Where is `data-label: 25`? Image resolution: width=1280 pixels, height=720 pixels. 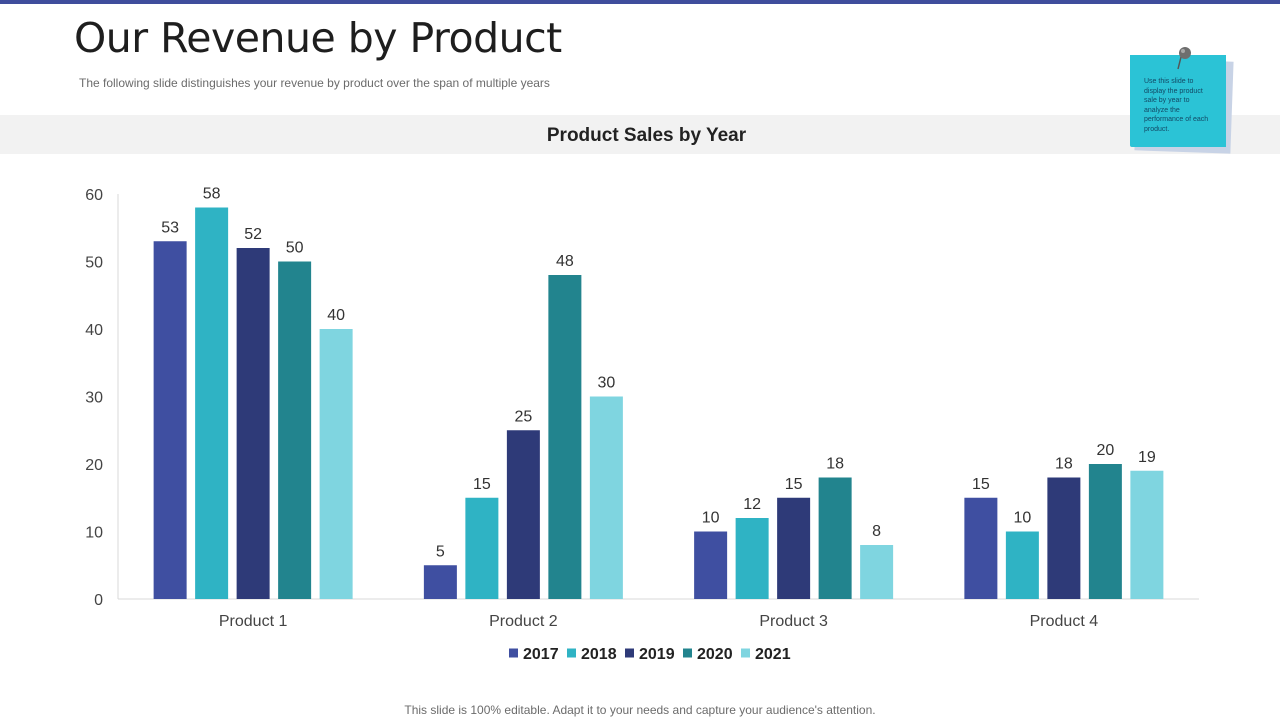
data-label: 25 is located at coordinates (523, 416).